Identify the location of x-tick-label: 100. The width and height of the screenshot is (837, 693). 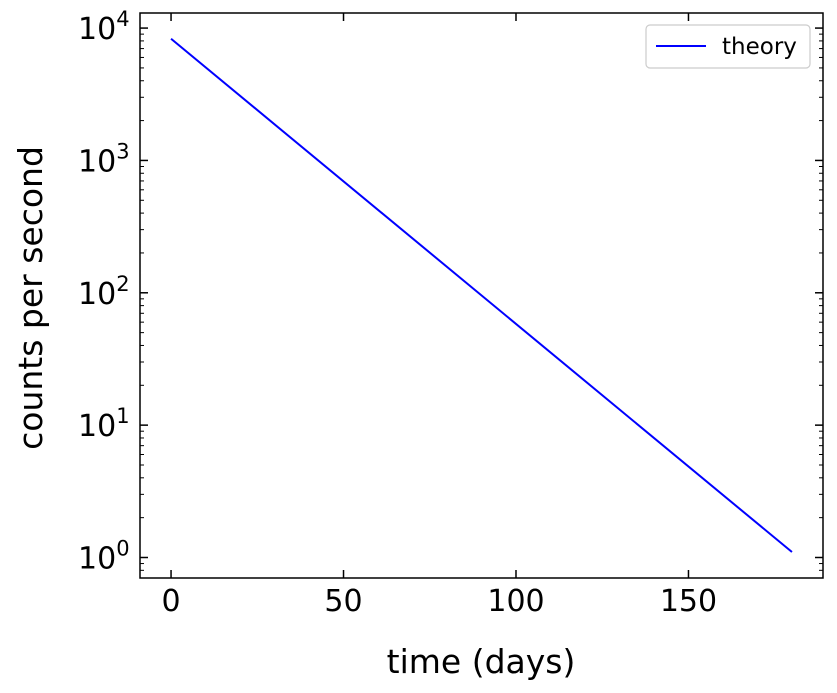
(515, 601).